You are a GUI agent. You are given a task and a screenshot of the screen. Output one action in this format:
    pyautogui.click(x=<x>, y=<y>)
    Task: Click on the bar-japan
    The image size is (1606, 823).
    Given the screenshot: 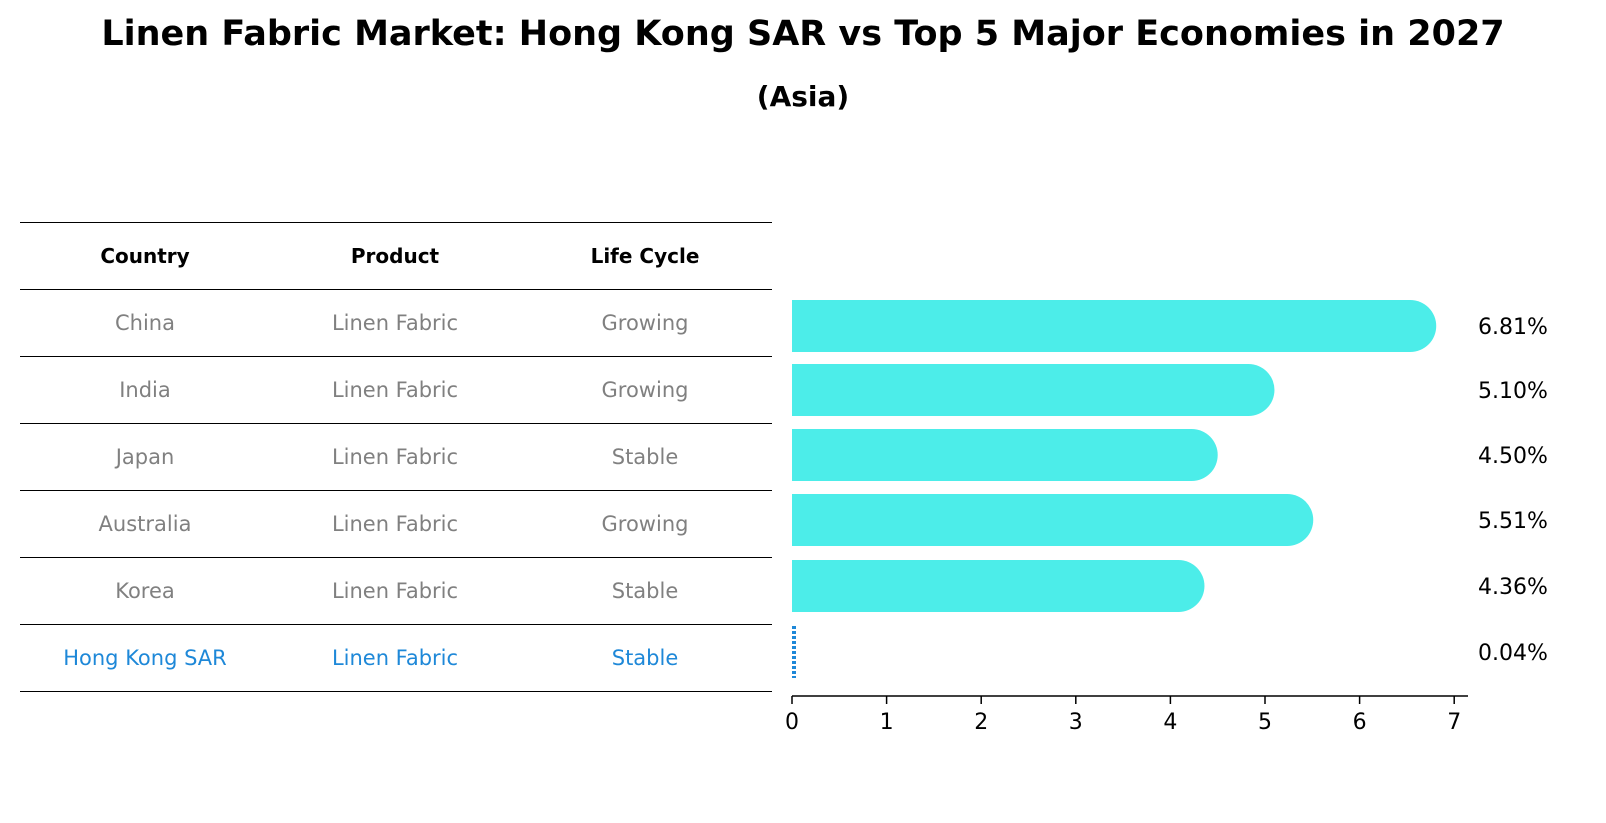 What is the action you would take?
    pyautogui.click(x=1005, y=455)
    